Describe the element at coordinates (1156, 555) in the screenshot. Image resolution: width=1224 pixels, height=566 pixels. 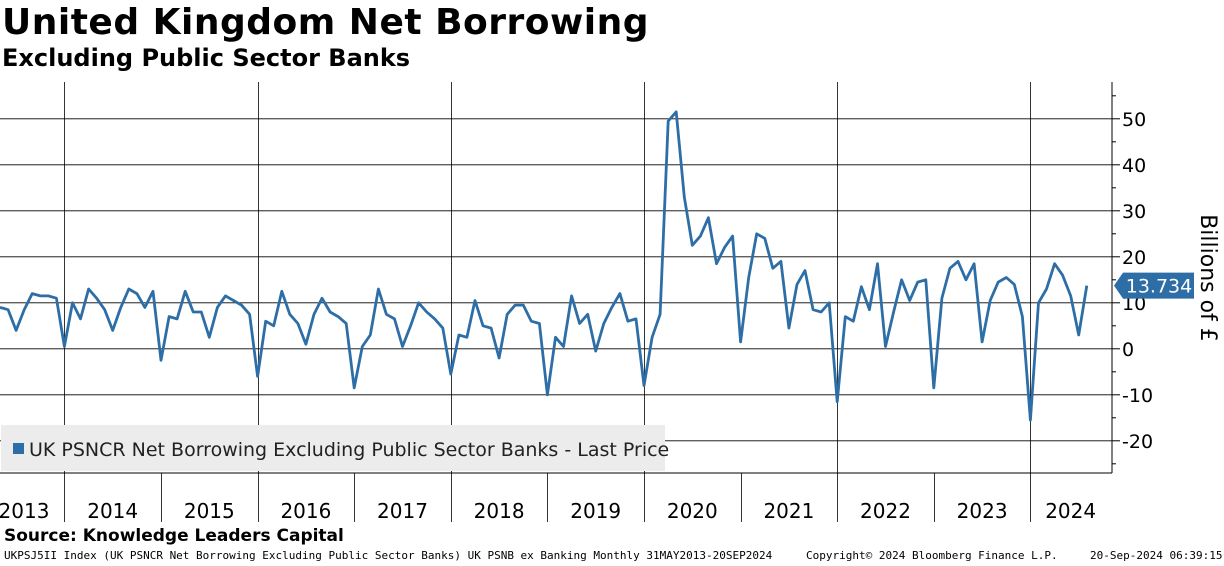
I see `timestamp: 20-Sep-2024 06:39:15` at that location.